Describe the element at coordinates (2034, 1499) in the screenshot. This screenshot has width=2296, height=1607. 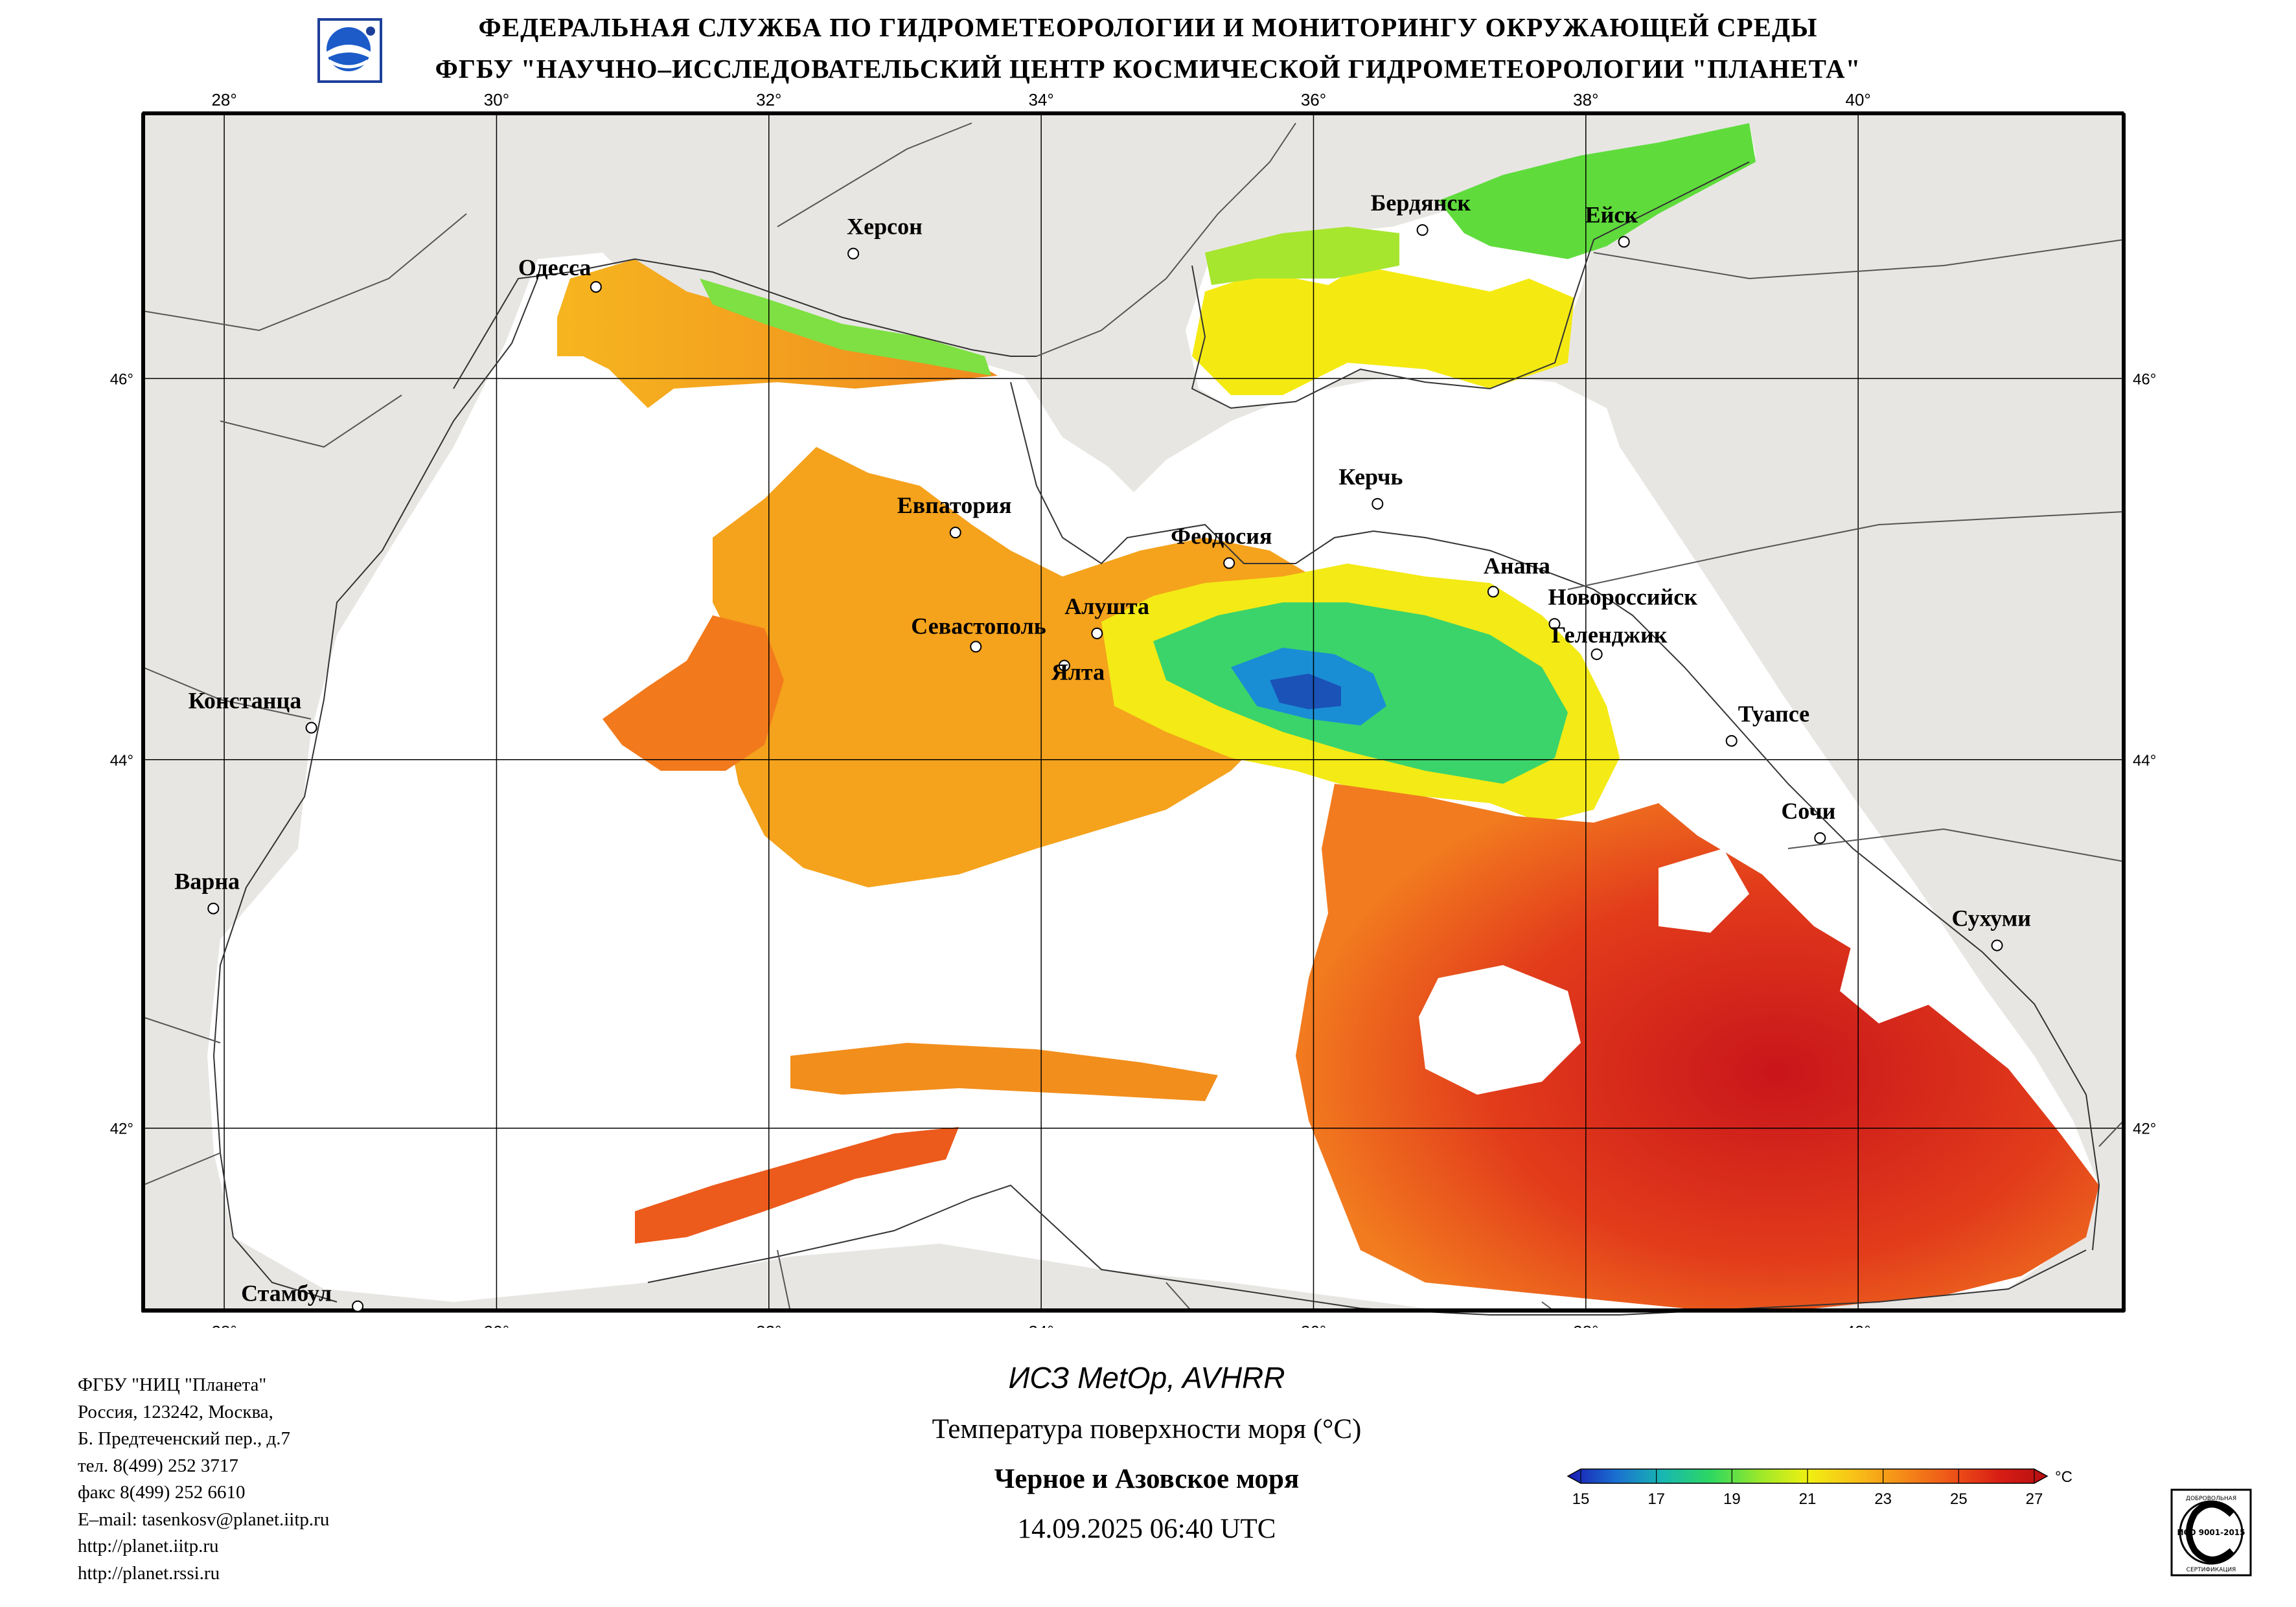
I see `color-scale-tick-label: 27` at that location.